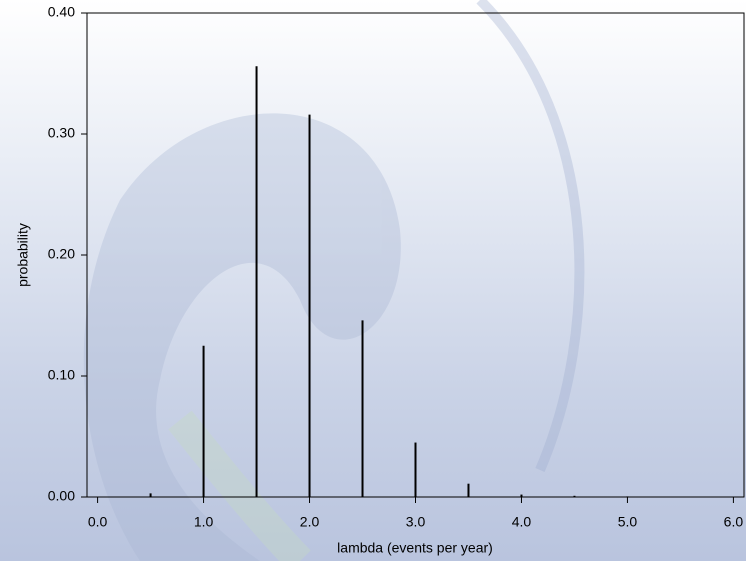  What do you see at coordinates (416, 522) in the screenshot?
I see `x-tick-label: 3.0` at bounding box center [416, 522].